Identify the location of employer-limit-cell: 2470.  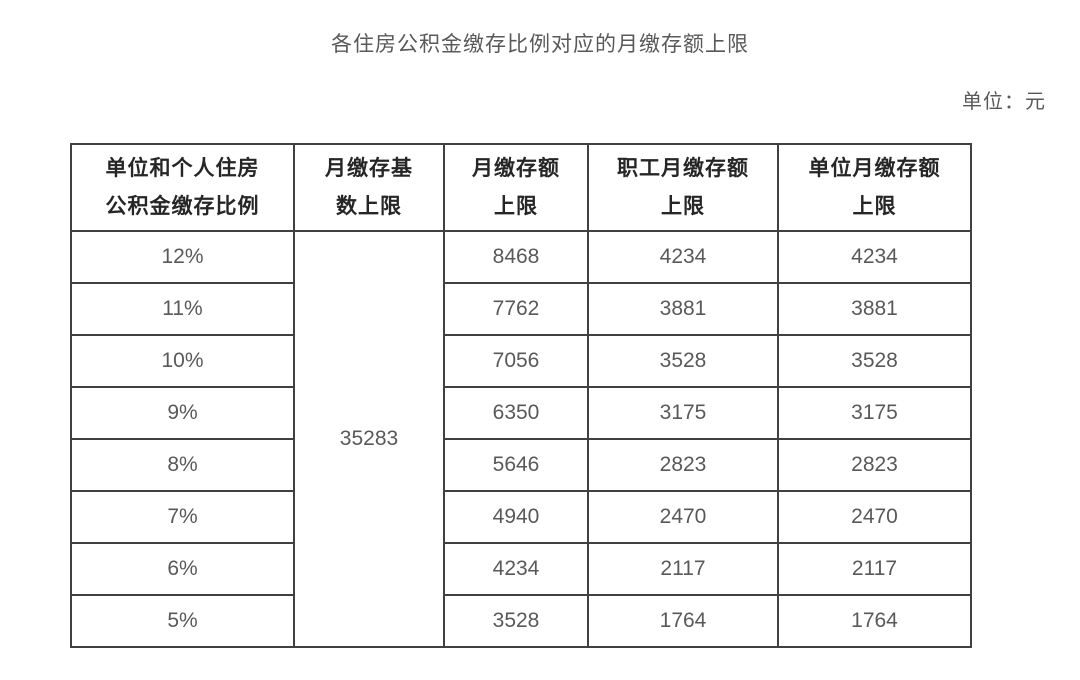
(874, 517).